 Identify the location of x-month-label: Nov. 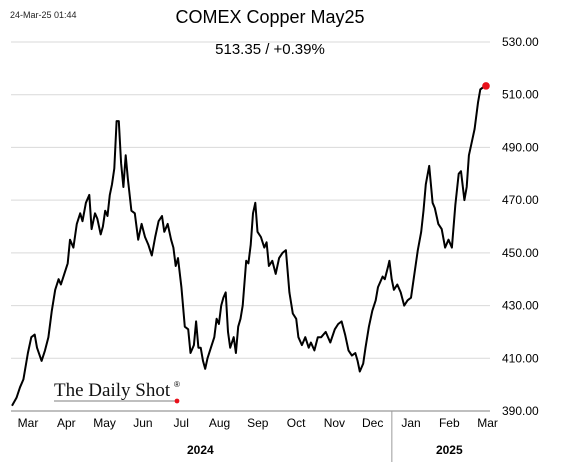
(334, 423).